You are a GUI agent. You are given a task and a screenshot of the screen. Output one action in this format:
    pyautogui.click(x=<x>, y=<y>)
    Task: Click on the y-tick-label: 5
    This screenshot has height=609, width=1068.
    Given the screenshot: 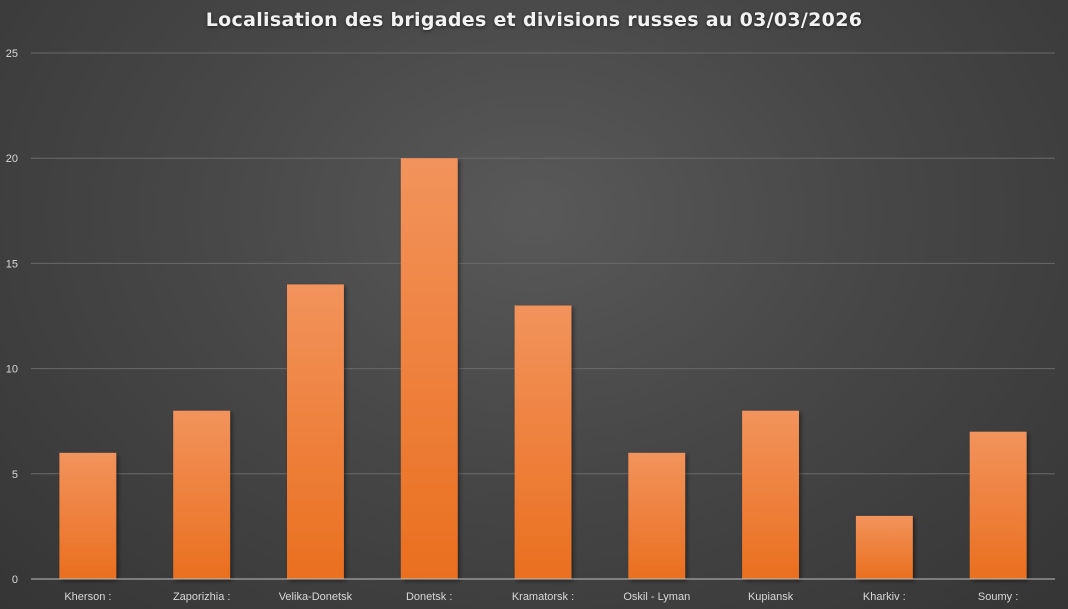 What is the action you would take?
    pyautogui.click(x=15, y=475)
    